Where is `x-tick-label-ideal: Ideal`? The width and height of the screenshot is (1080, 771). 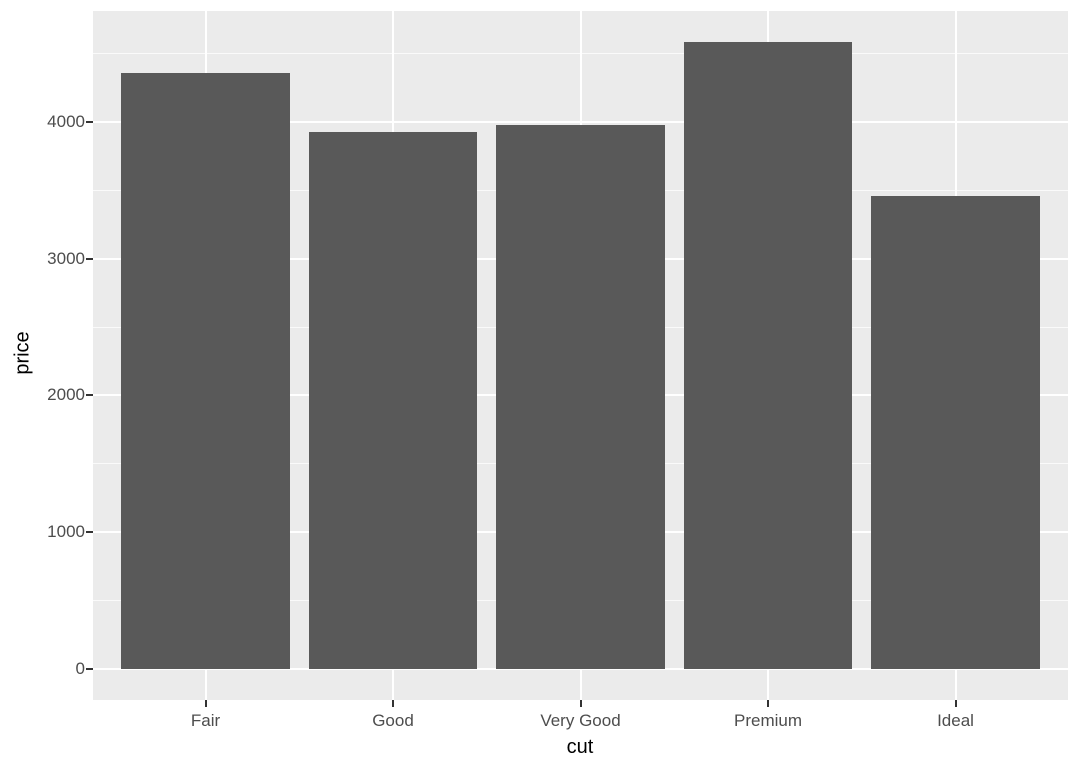
x-tick-label-ideal: Ideal is located at coordinates (955, 720).